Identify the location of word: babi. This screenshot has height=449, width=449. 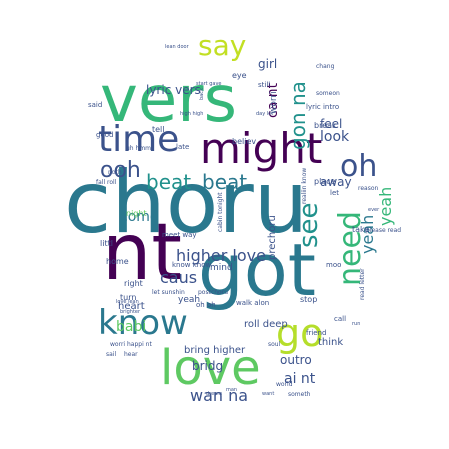
(131, 327).